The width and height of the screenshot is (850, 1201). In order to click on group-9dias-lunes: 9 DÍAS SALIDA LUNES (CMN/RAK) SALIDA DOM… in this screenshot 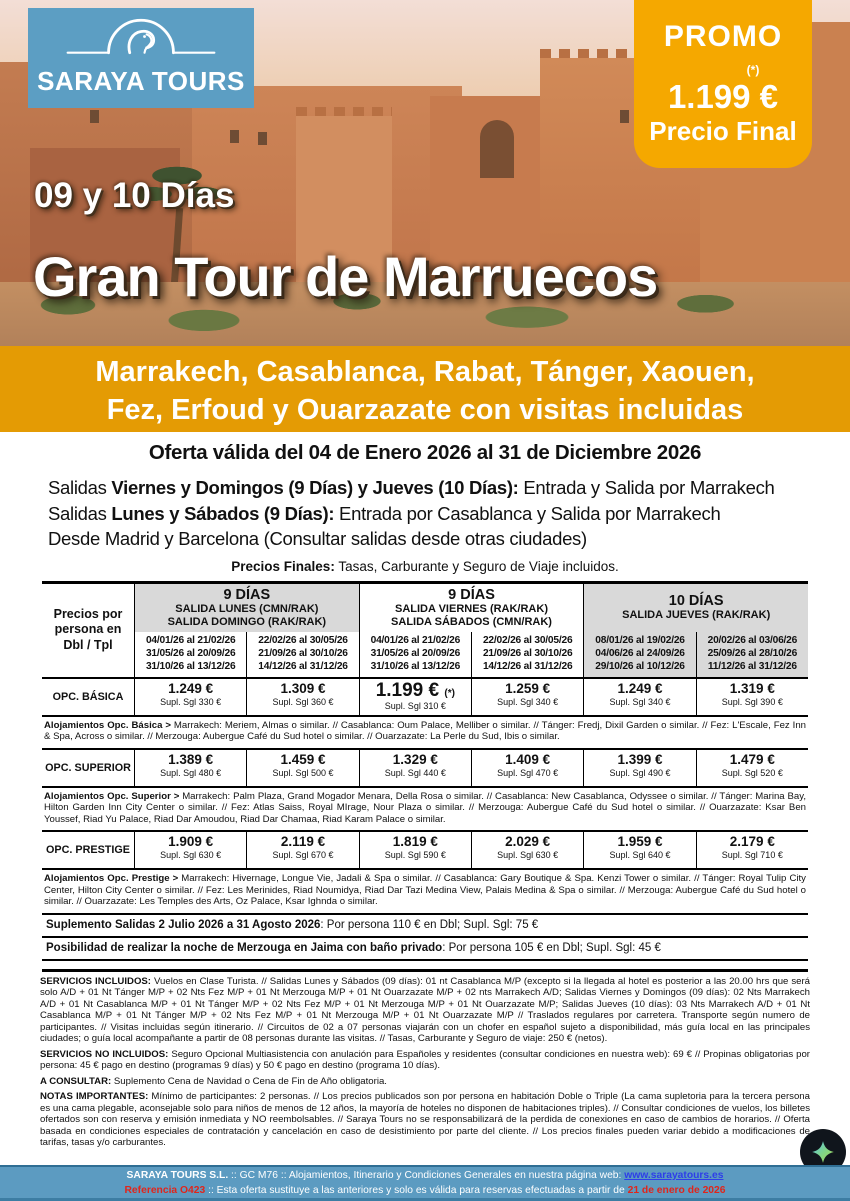, I will do `click(246, 630)`.